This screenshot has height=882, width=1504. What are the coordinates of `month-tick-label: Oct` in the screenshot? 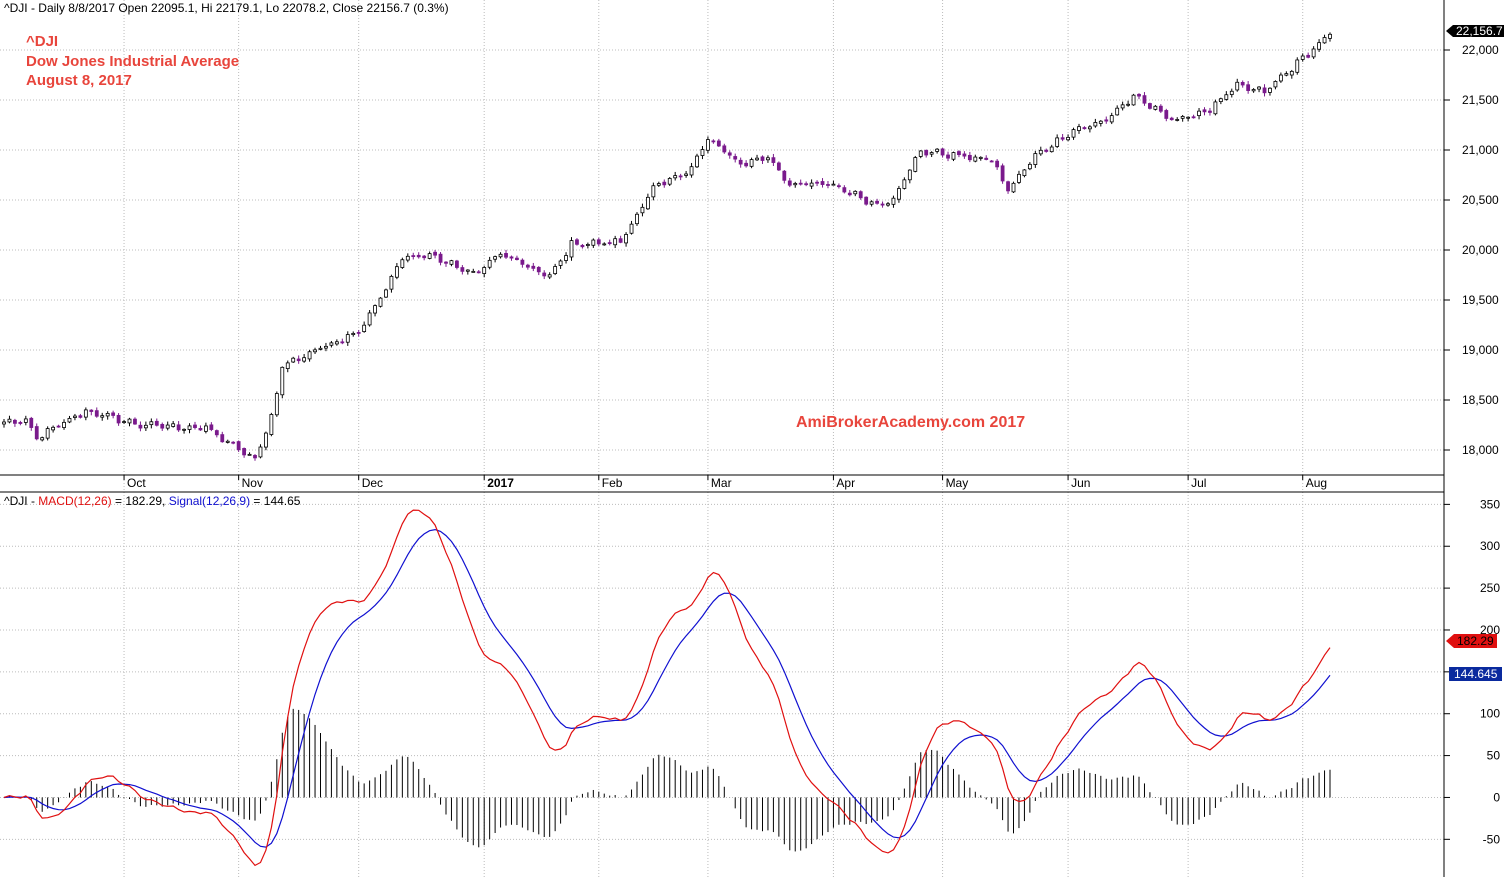 It's located at (136, 483).